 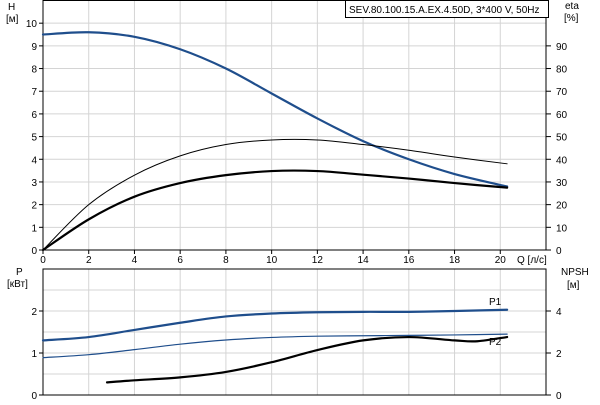 I want to click on y2-tick-label: 30, so click(x=562, y=183).